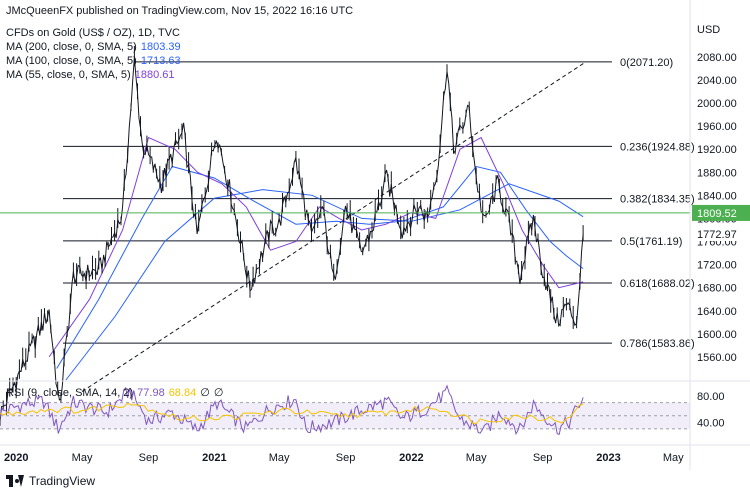  I want to click on instrument-legend: CFDs on Gold (US$ / OZ), 1D, TVC, so click(93, 33).